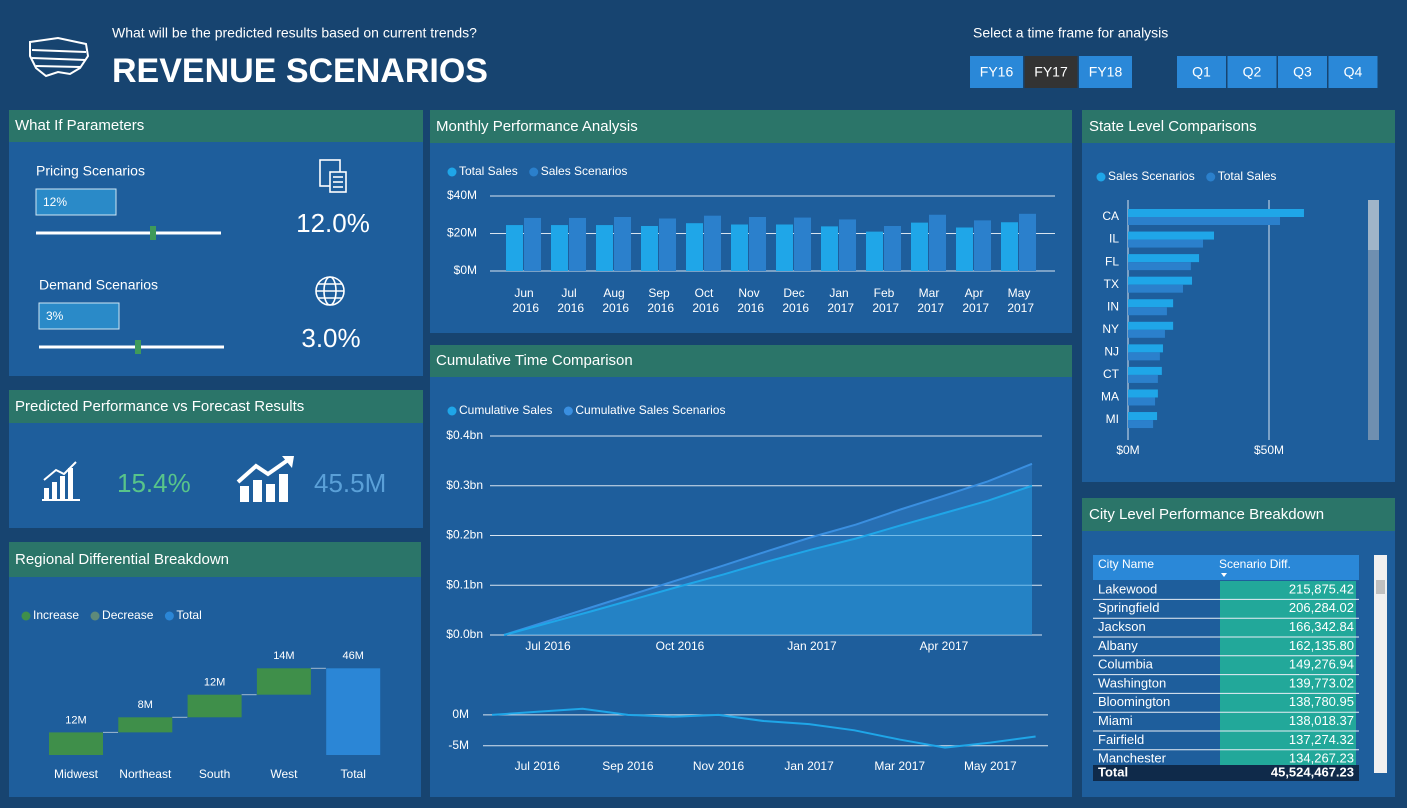 The image size is (1407, 808). Describe the element at coordinates (1110, 216) in the screenshot. I see `y-tick-label: CA` at that location.